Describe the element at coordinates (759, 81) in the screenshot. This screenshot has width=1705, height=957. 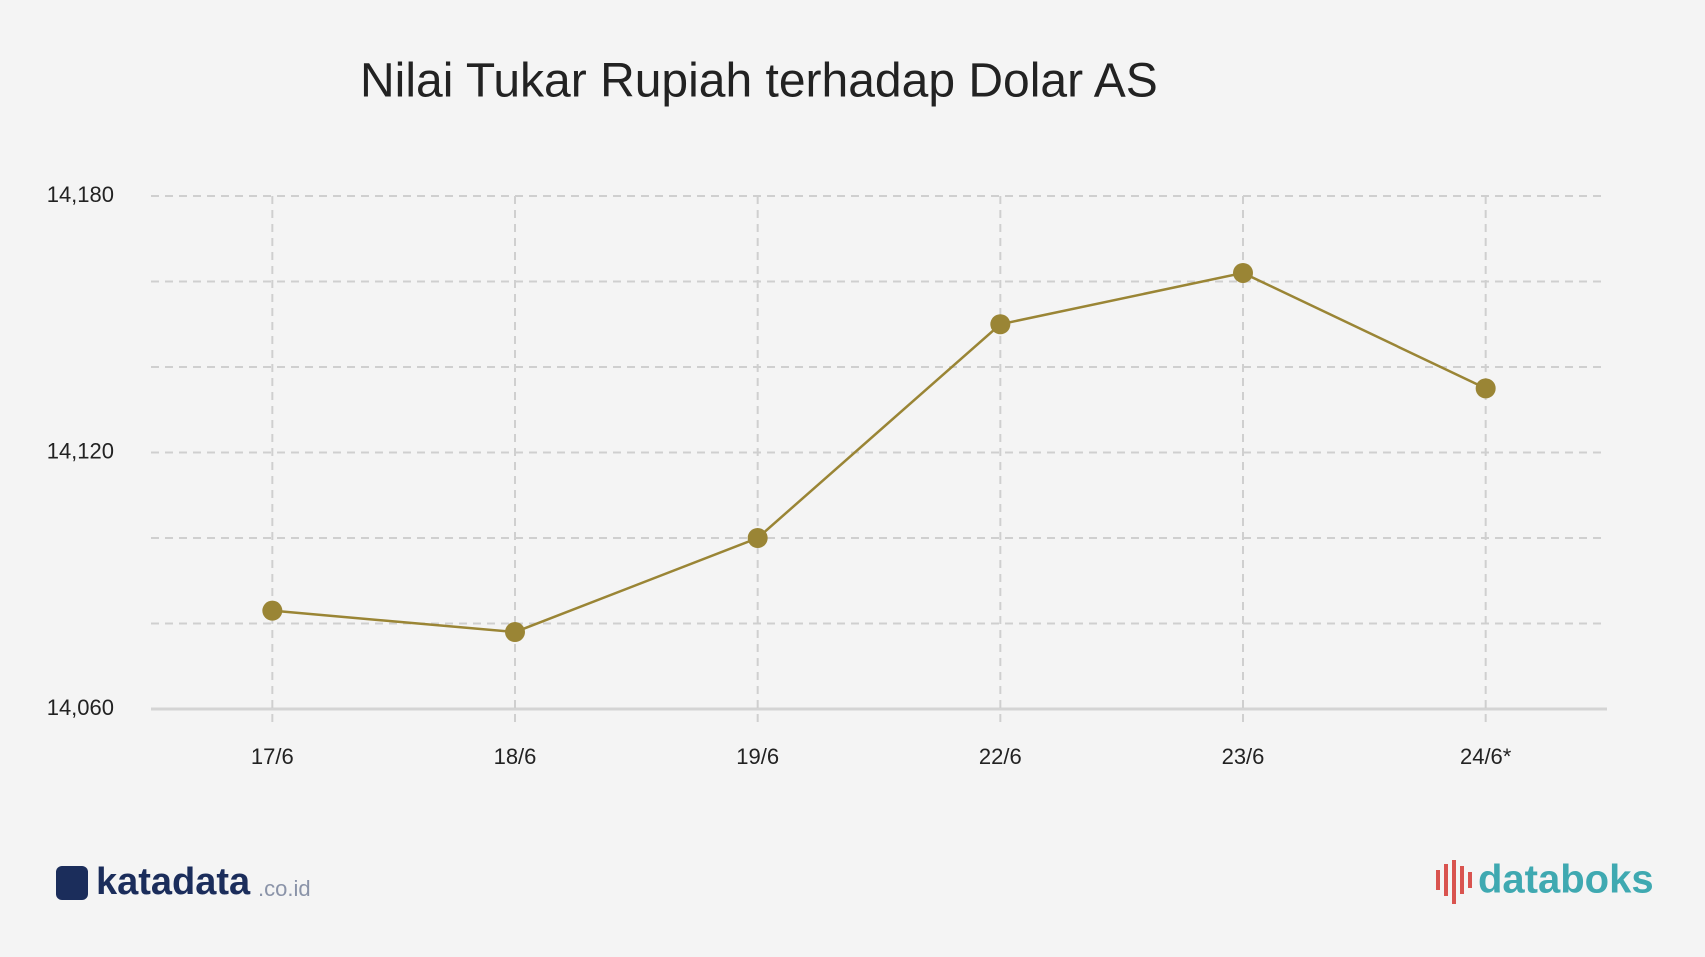
I see `chart-title: Nilai Tukar Rupiah terhadap Dolar AS` at that location.